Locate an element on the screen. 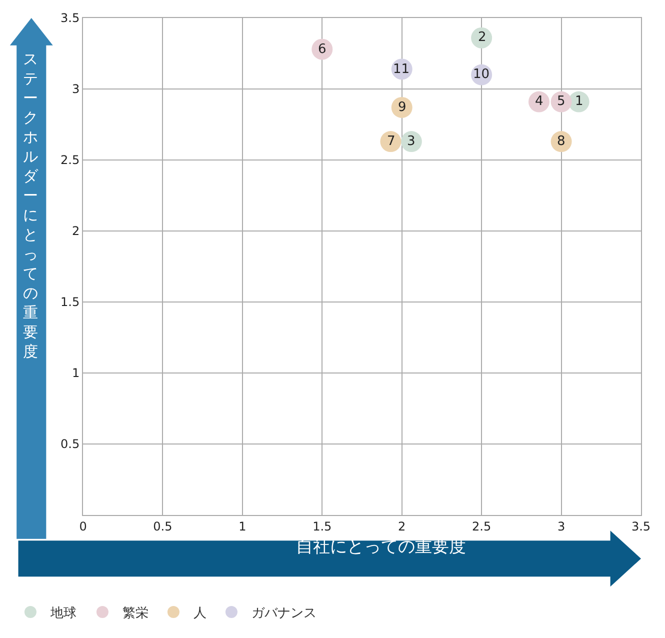 The height and width of the screenshot is (638, 665). legend-label: 人 is located at coordinates (199, 614).